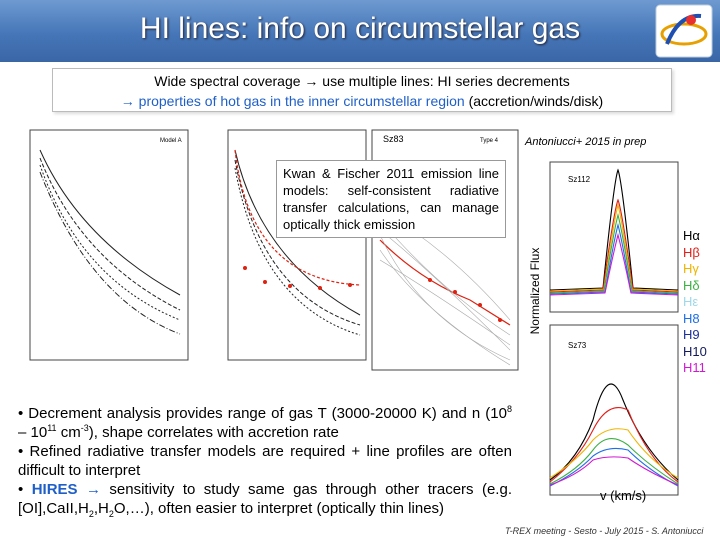 This screenshot has width=720, height=540. What do you see at coordinates (691, 301) in the screenshot?
I see `legend-entry: Hε` at bounding box center [691, 301].